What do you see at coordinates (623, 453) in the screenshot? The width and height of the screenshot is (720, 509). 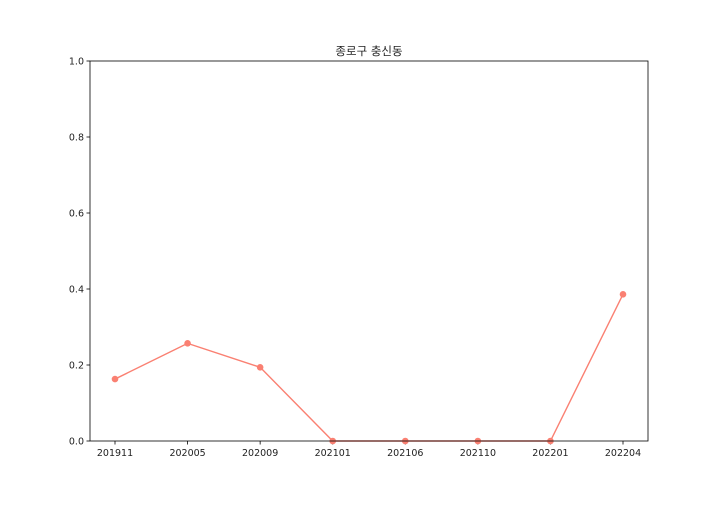 I see `x-tick-label: 202204` at bounding box center [623, 453].